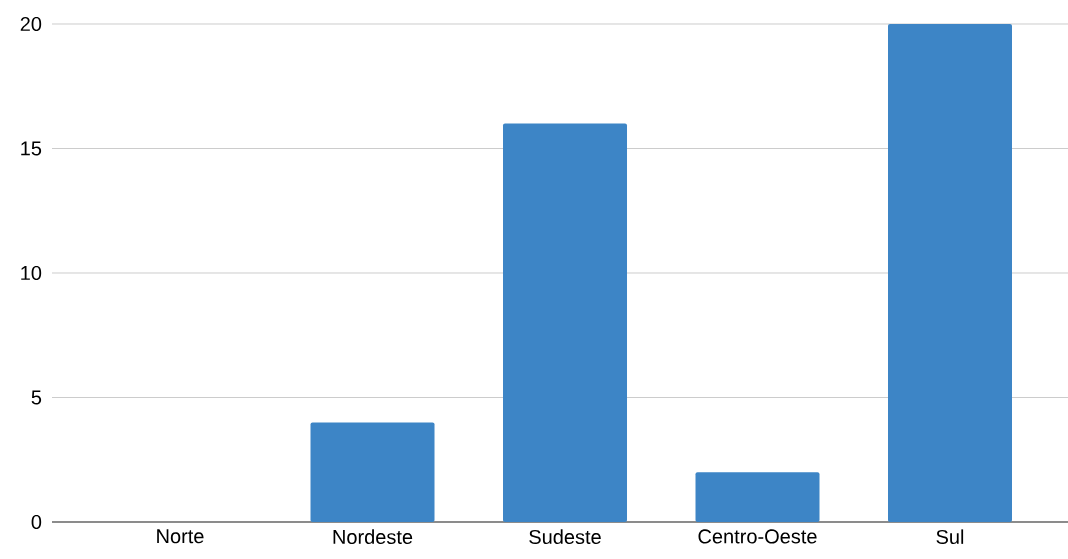 The width and height of the screenshot is (1068, 559). What do you see at coordinates (373, 537) in the screenshot?
I see `x-tick-label: Nordeste` at bounding box center [373, 537].